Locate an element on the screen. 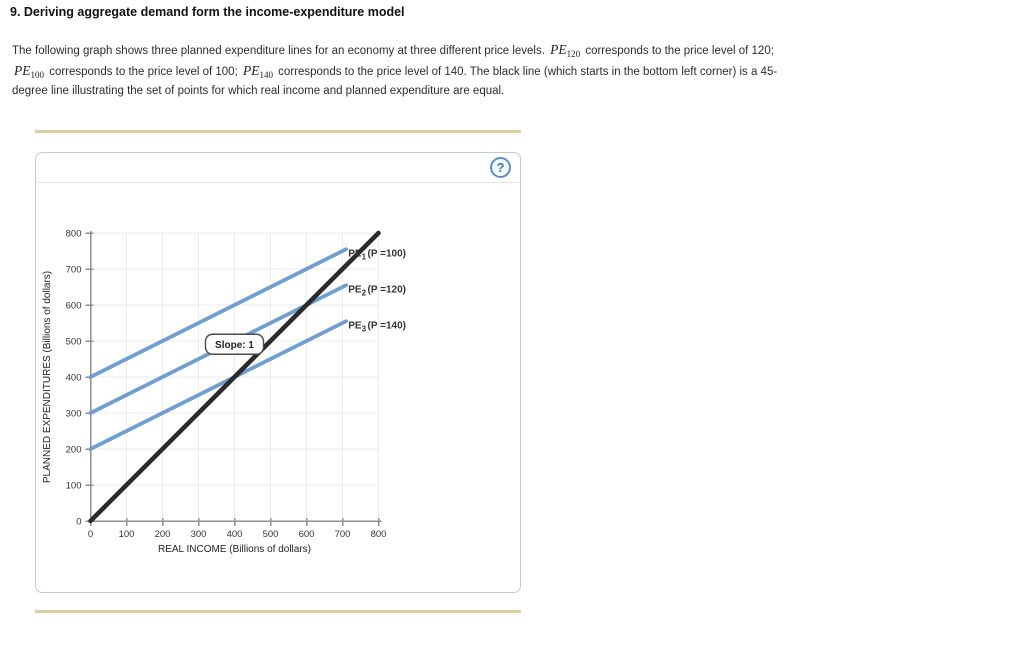 Image resolution: width=1024 pixels, height=659 pixels. slope-annotation: Slope: 1 is located at coordinates (234, 344).